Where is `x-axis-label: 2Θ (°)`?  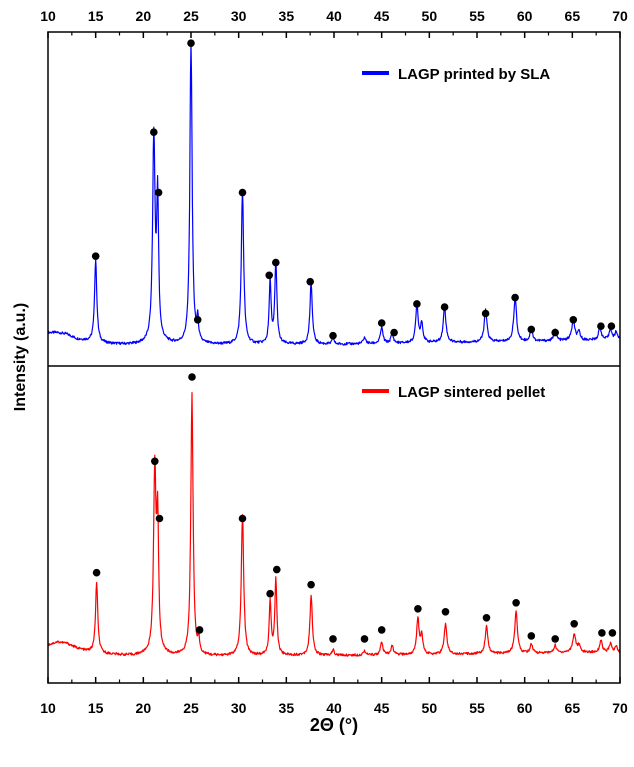 x-axis-label: 2Θ (°) is located at coordinates (334, 725).